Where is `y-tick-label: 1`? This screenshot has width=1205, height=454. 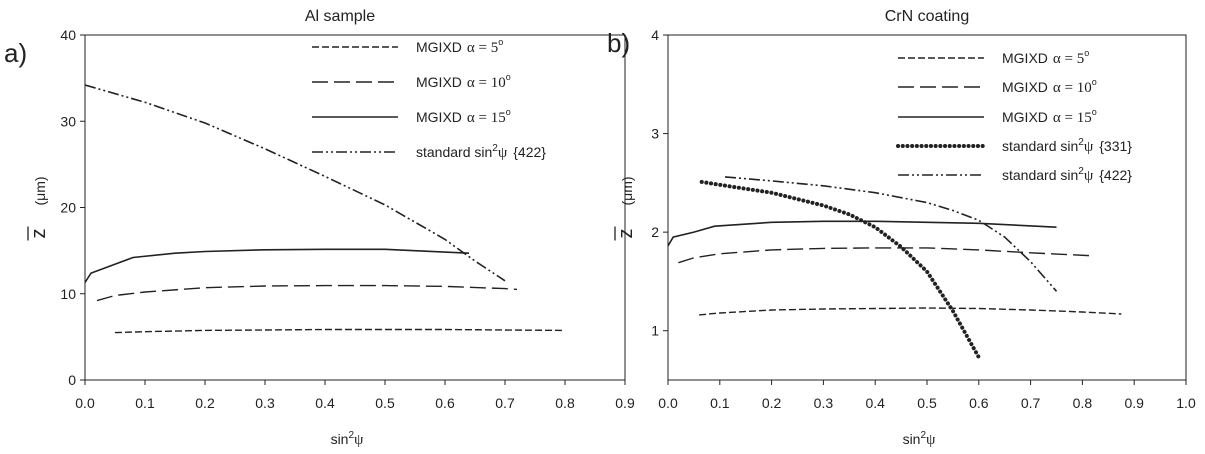 y-tick-label: 1 is located at coordinates (655, 331).